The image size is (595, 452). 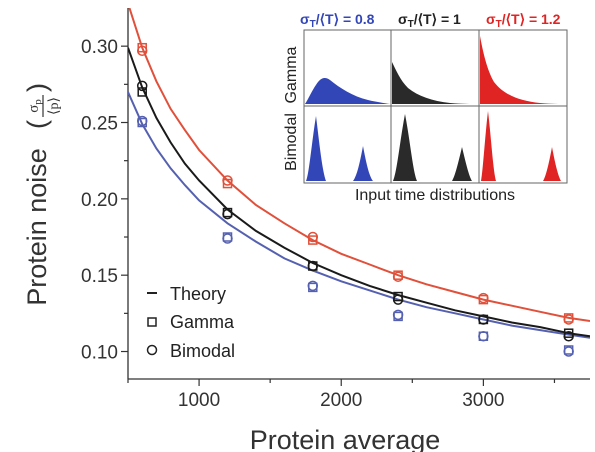 What do you see at coordinates (291, 142) in the screenshot?
I see `inset-row-label-bimodal: Bimodal` at bounding box center [291, 142].